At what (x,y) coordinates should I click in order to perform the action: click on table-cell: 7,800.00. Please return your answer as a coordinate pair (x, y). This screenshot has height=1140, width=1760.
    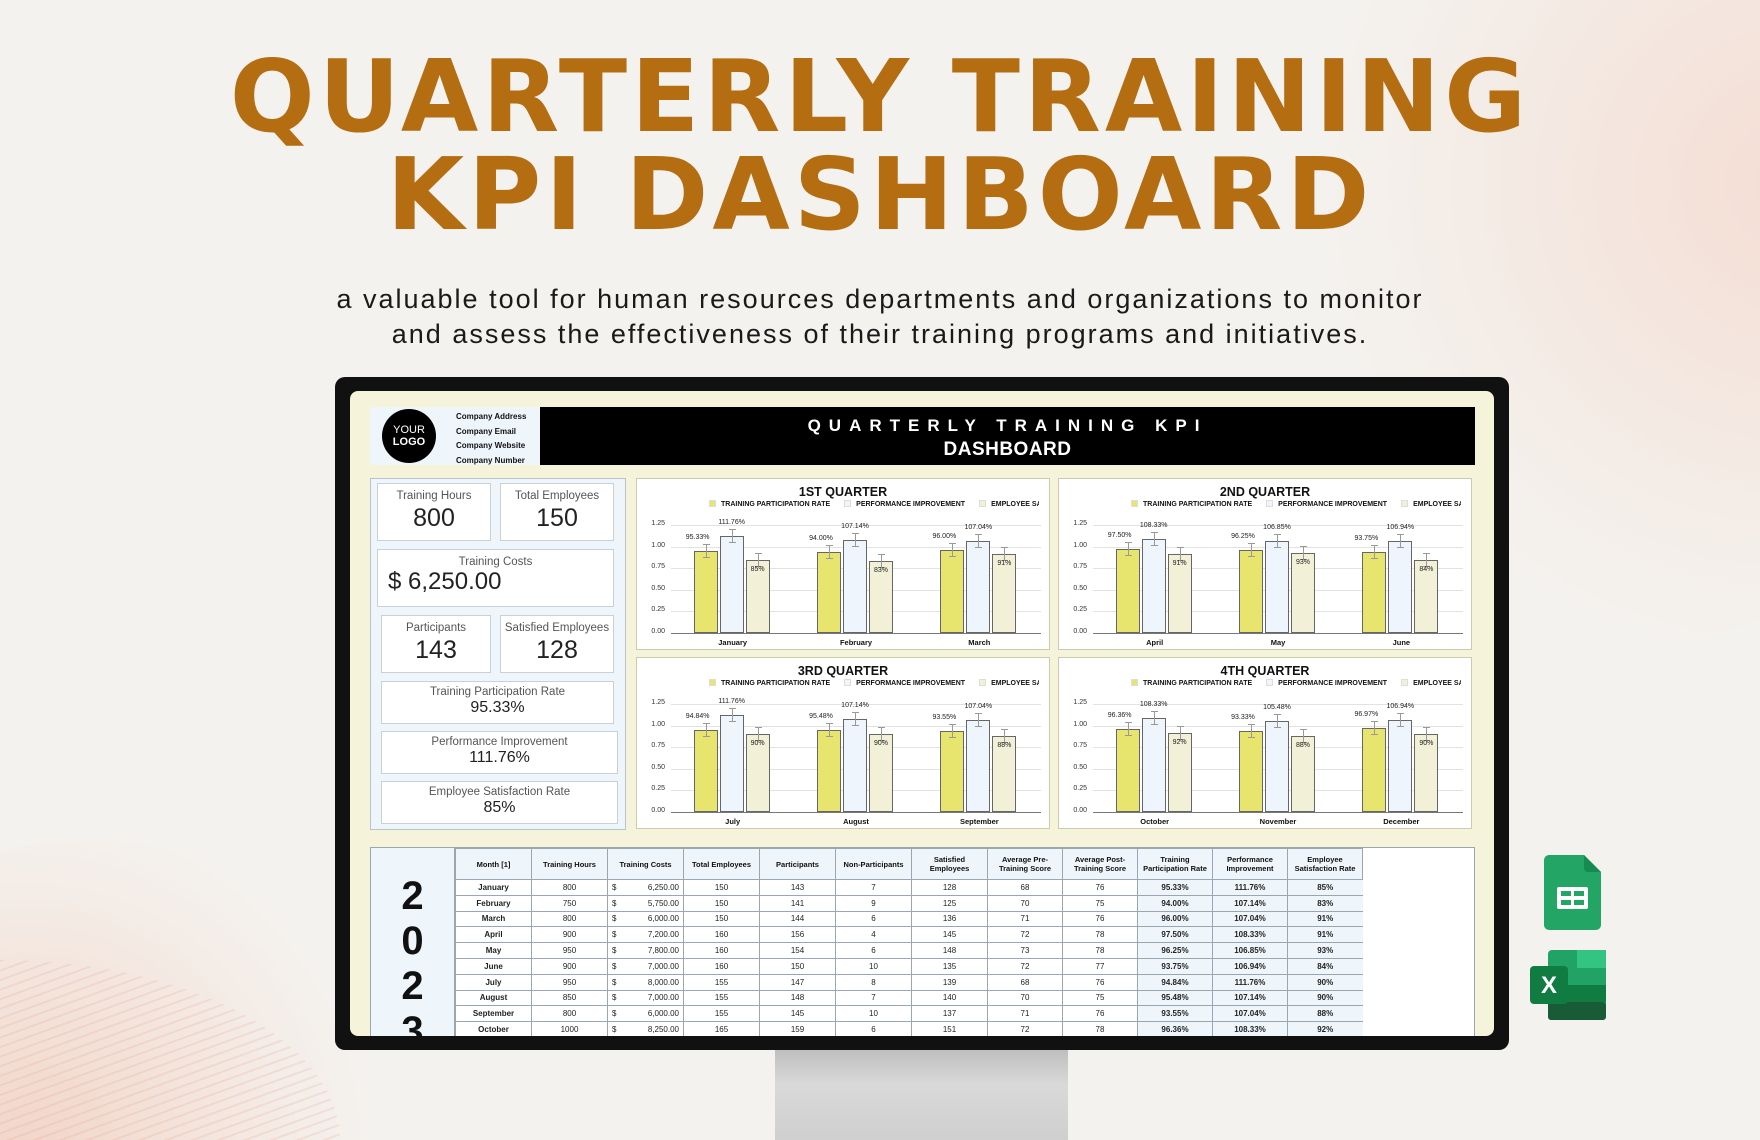
    Looking at the image, I should click on (652, 950).